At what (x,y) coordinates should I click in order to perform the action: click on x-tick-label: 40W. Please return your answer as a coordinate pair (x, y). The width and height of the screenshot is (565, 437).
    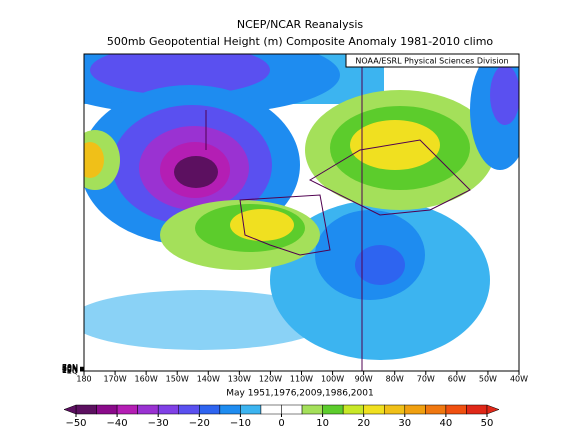
    Looking at the image, I should click on (519, 379).